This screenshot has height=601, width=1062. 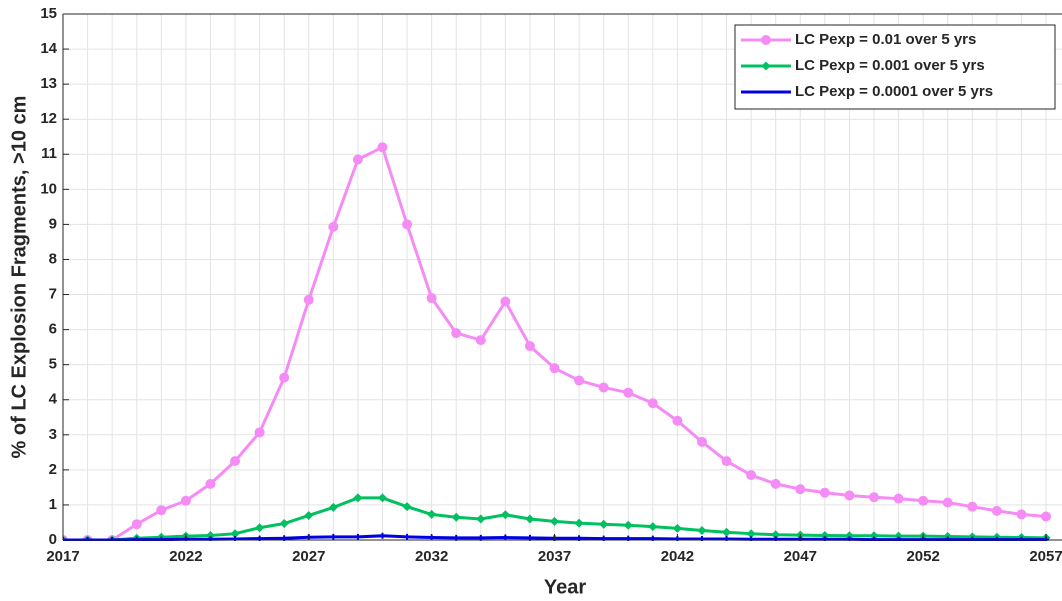 What do you see at coordinates (48, 13) in the screenshot?
I see `y-tick-label: 15` at bounding box center [48, 13].